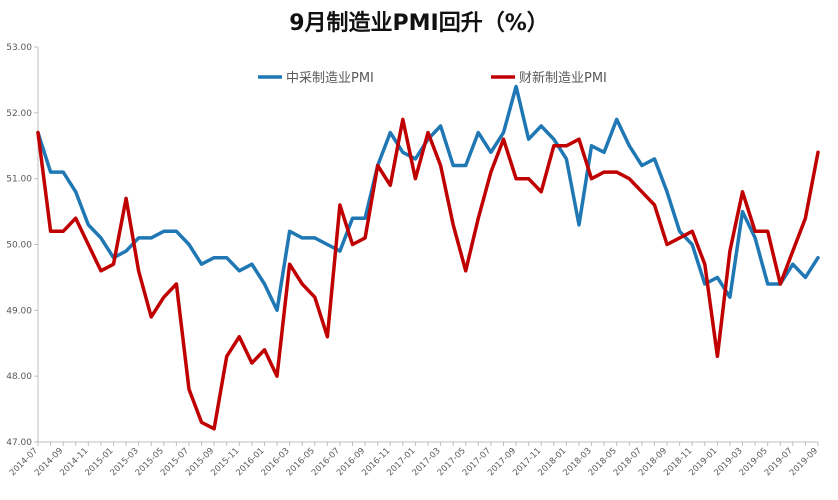  Describe the element at coordinates (330, 78) in the screenshot. I see `legend-label-series-0: 中采制造业PMI` at that location.